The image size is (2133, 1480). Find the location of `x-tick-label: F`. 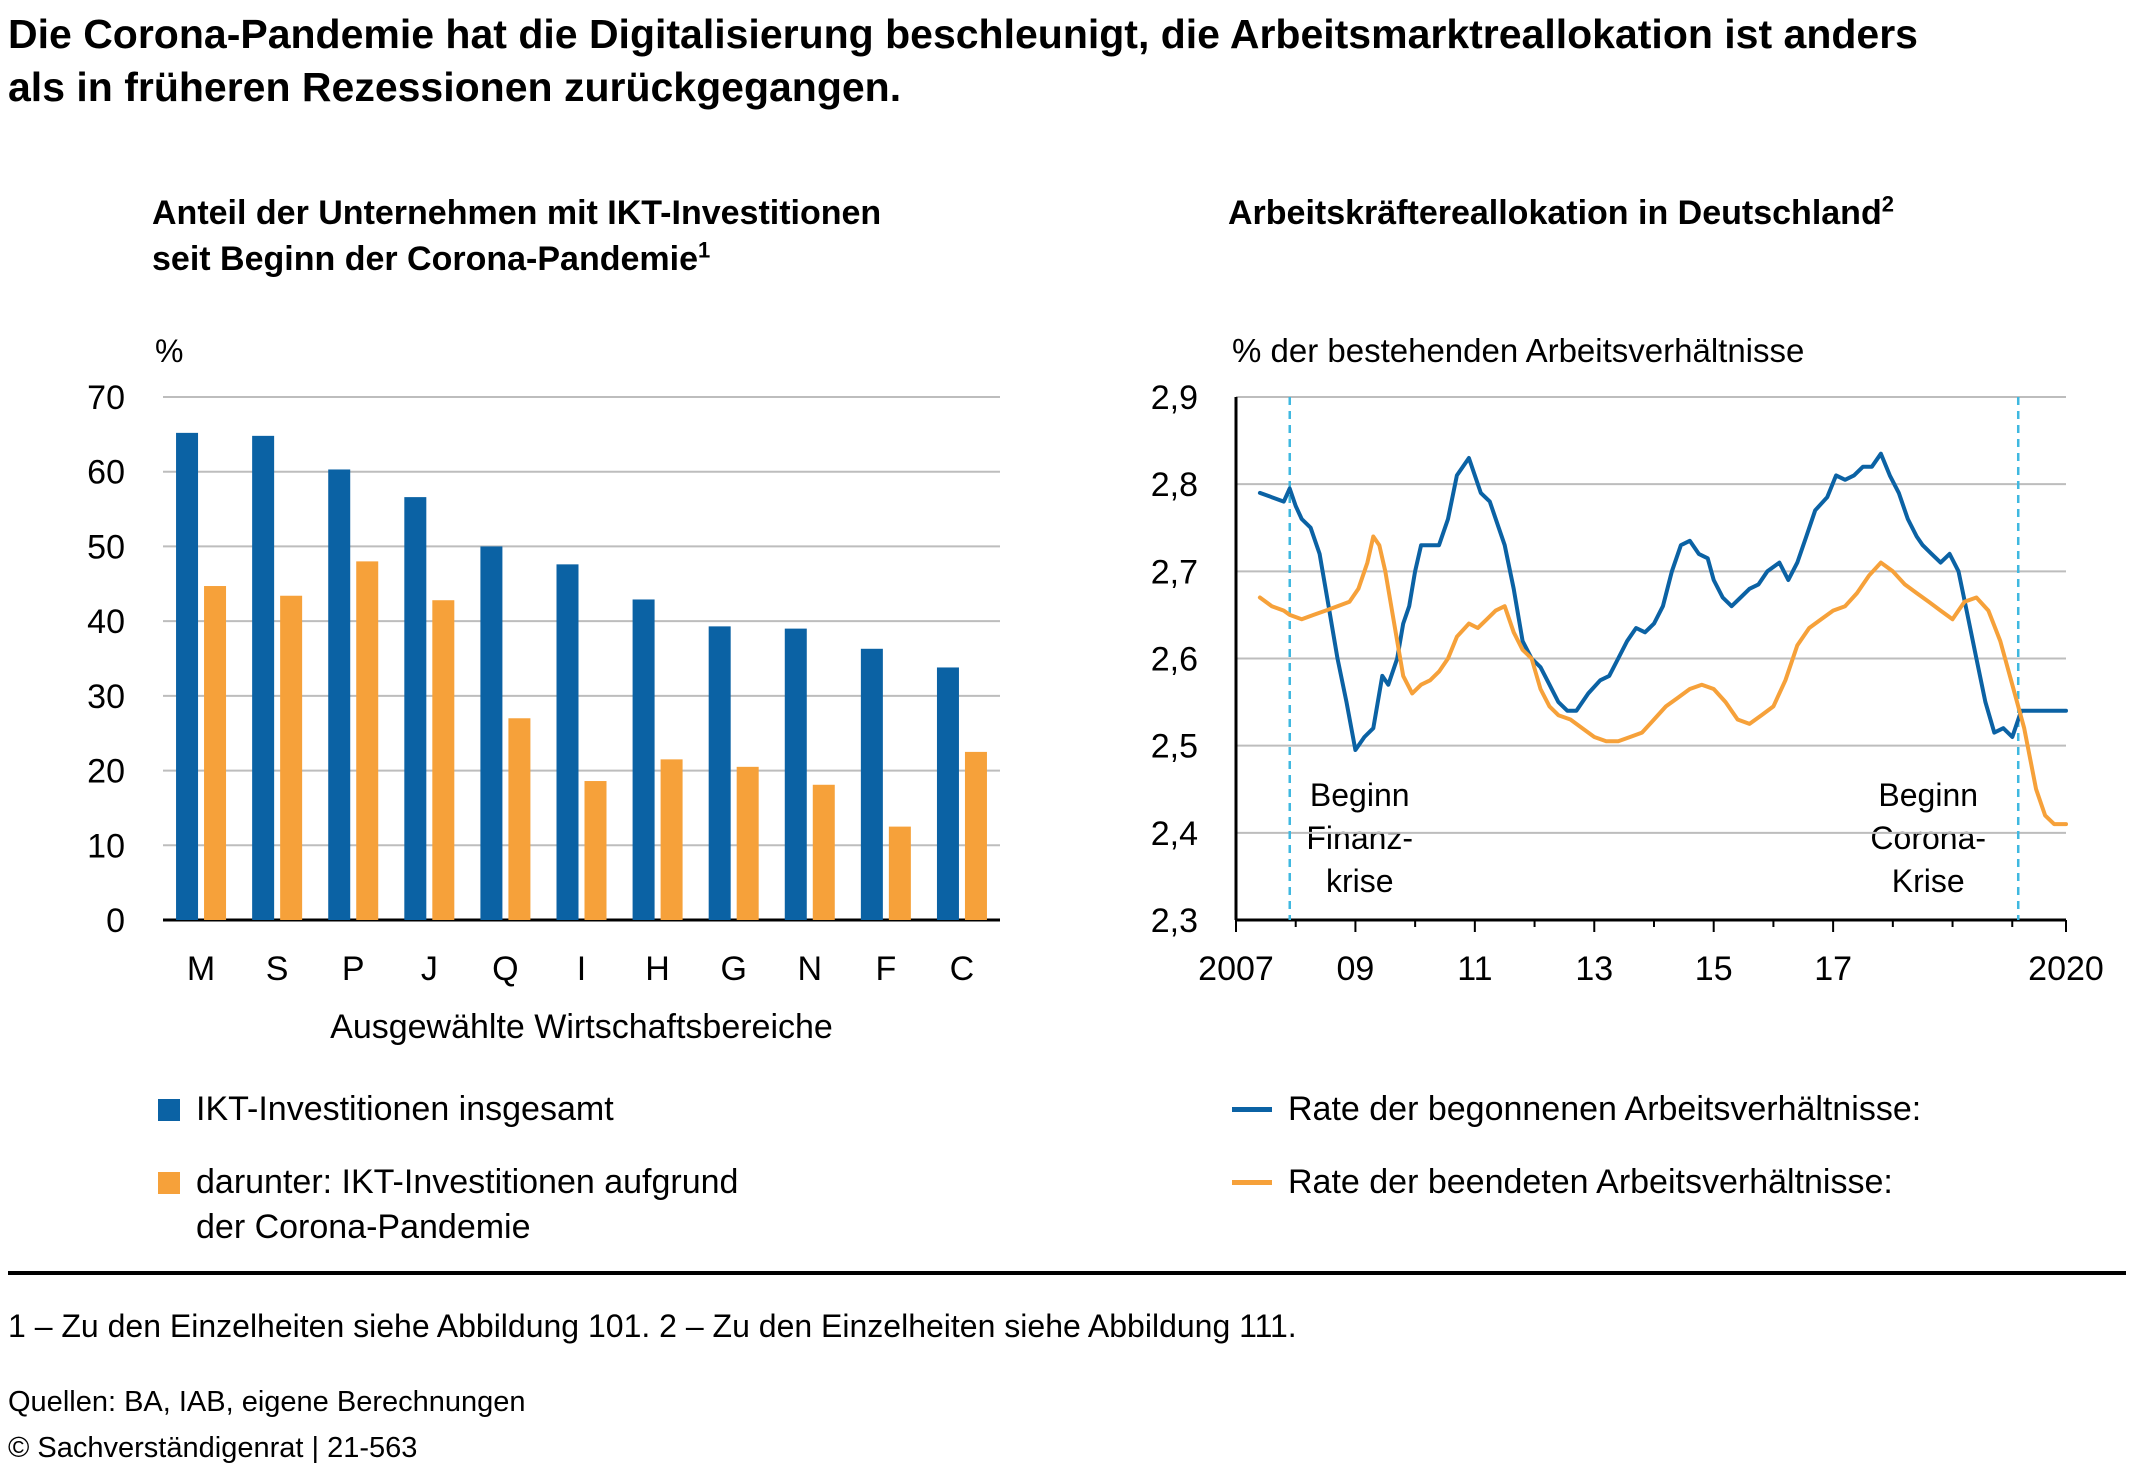

x-tick-label: F is located at coordinates (885, 969).